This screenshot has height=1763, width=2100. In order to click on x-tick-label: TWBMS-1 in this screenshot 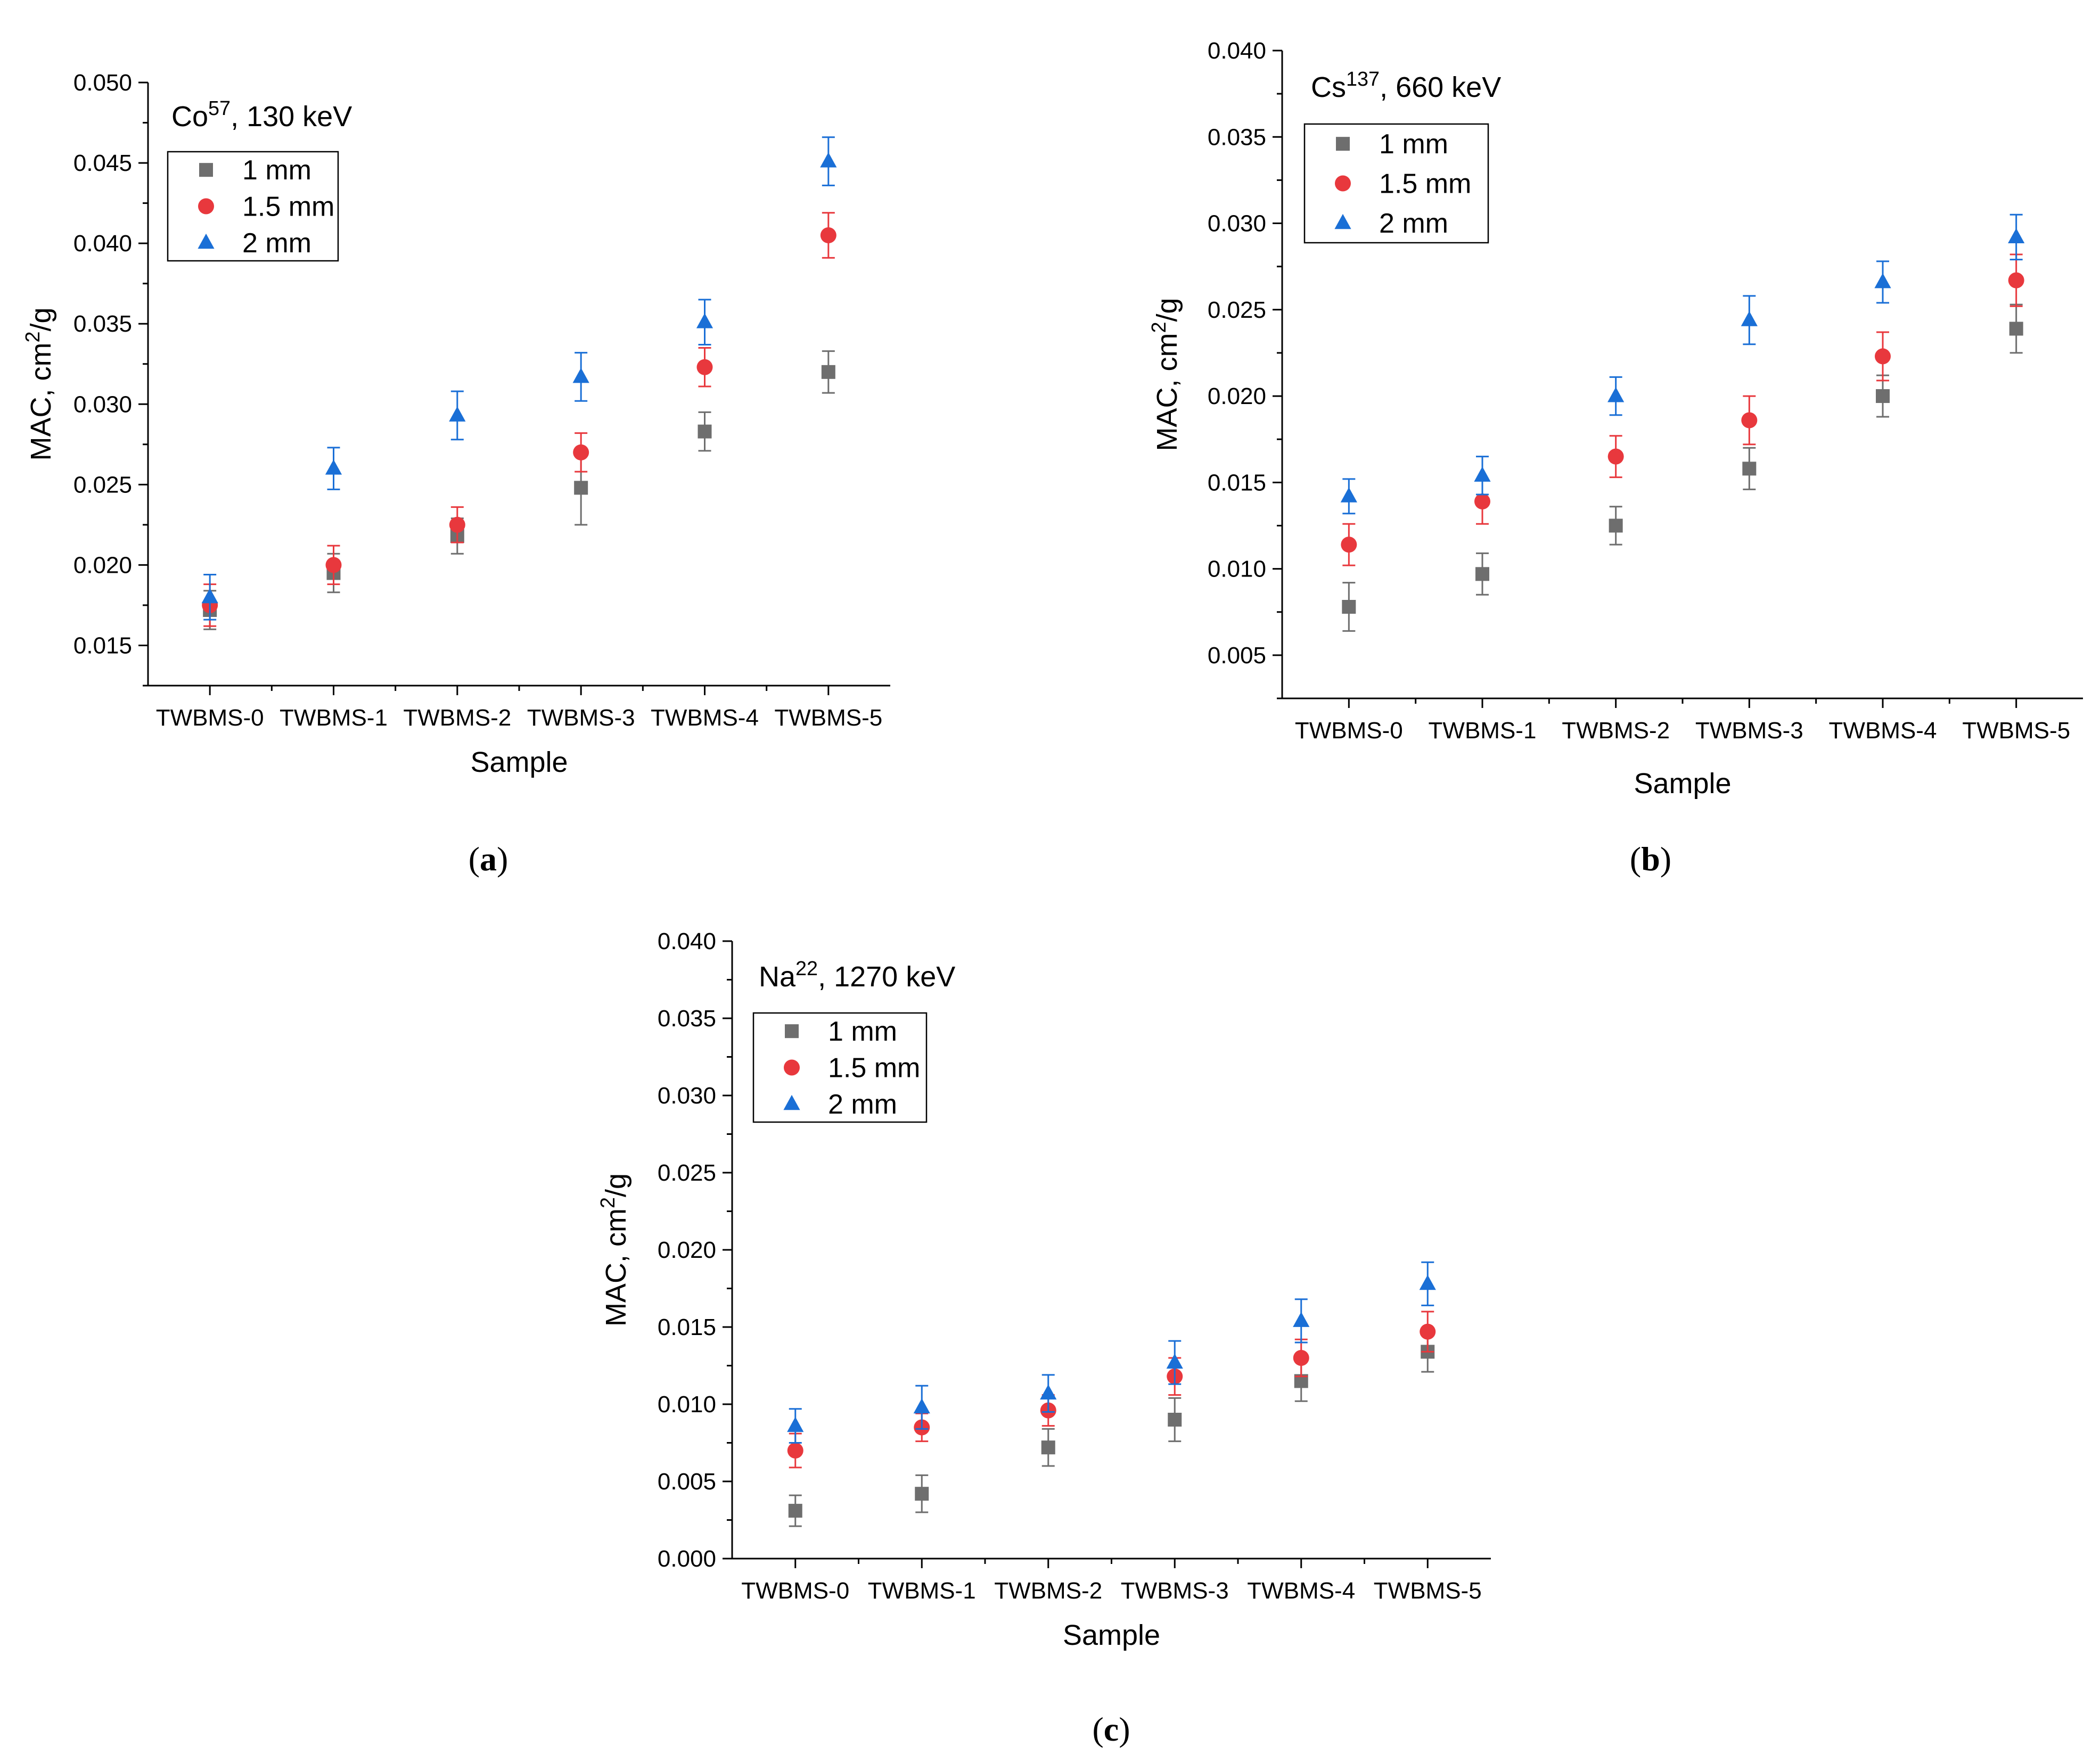, I will do `click(922, 1591)`.